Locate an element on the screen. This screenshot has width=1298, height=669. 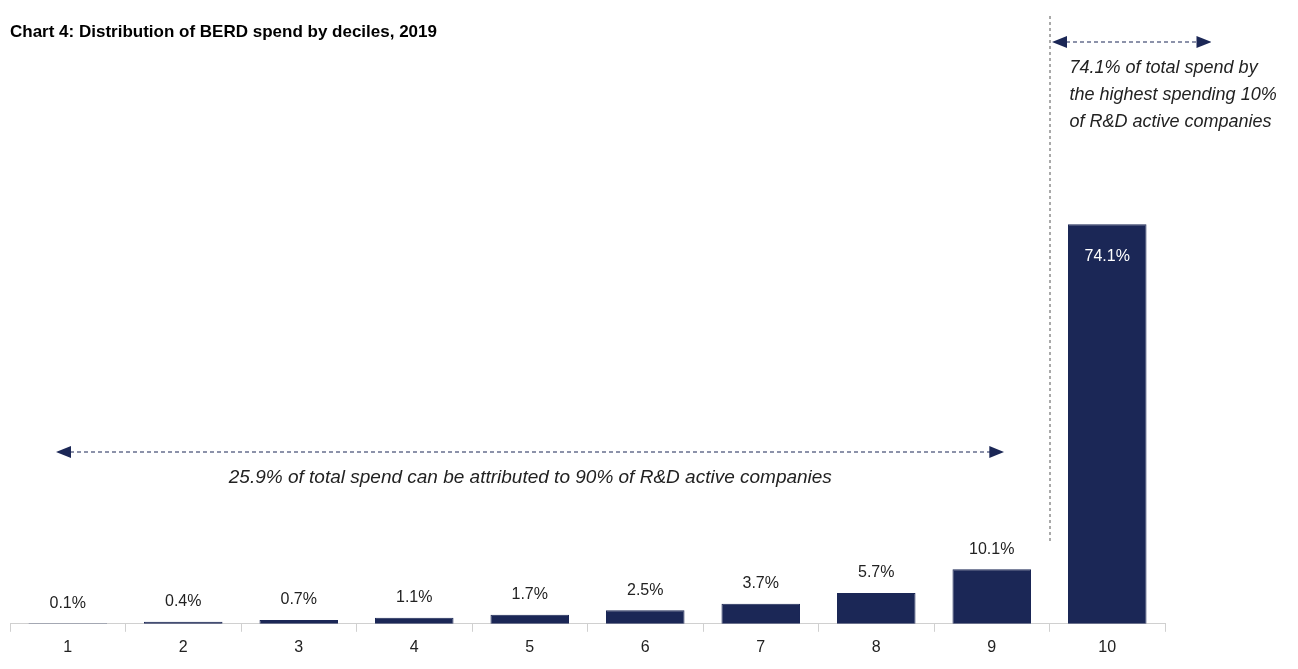
x-tick-label: 4 is located at coordinates (414, 646).